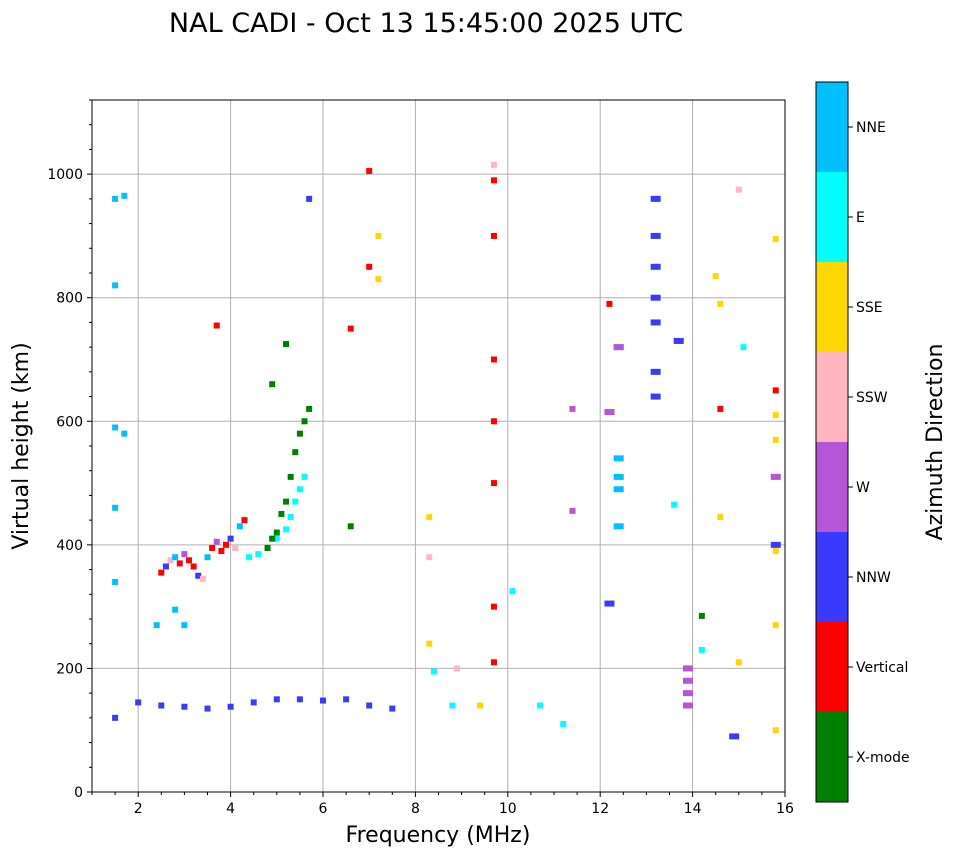  What do you see at coordinates (882, 668) in the screenshot?
I see `colorbar-label: Vertical` at bounding box center [882, 668].